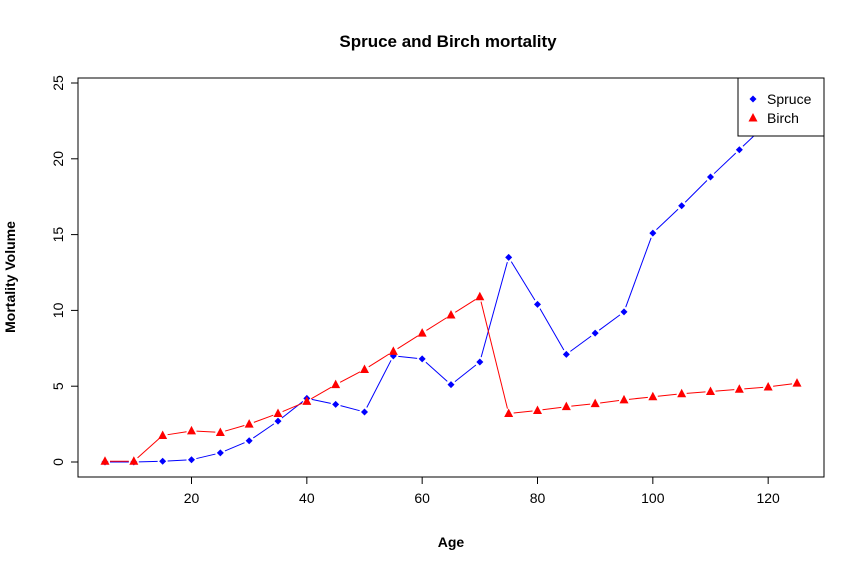  Describe the element at coordinates (58, 159) in the screenshot. I see `y-tick-label: 20` at that location.